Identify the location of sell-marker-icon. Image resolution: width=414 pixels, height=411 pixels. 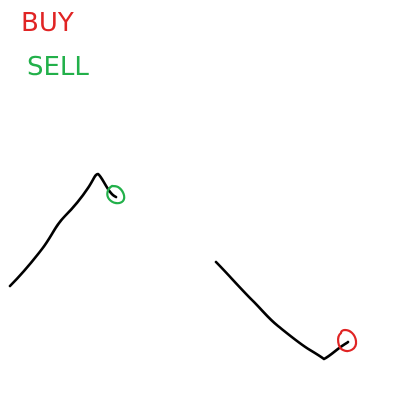
(115, 194).